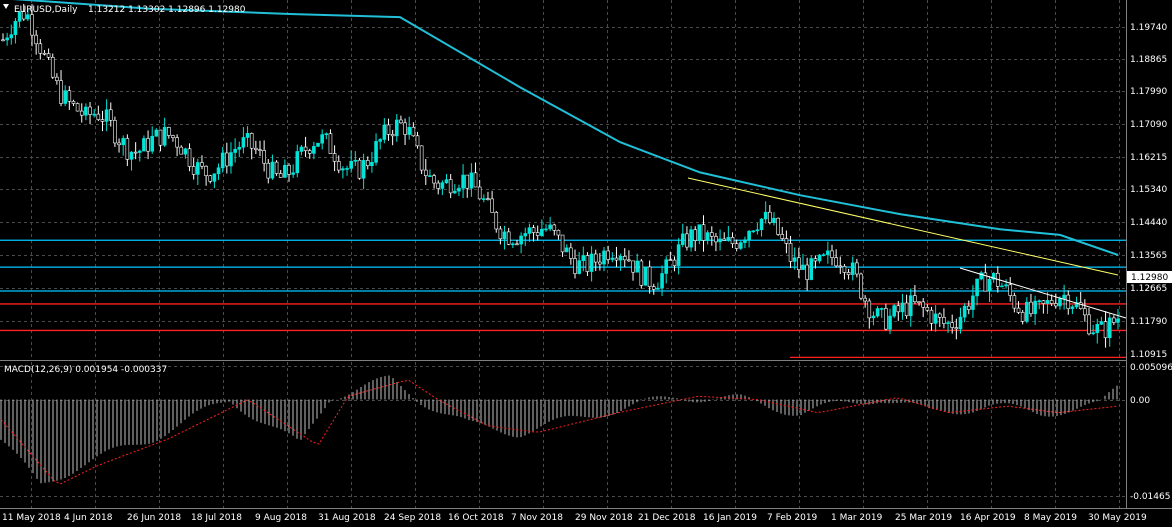  Describe the element at coordinates (1148, 322) in the screenshot. I see `price-tick-label: 1.11790` at that location.